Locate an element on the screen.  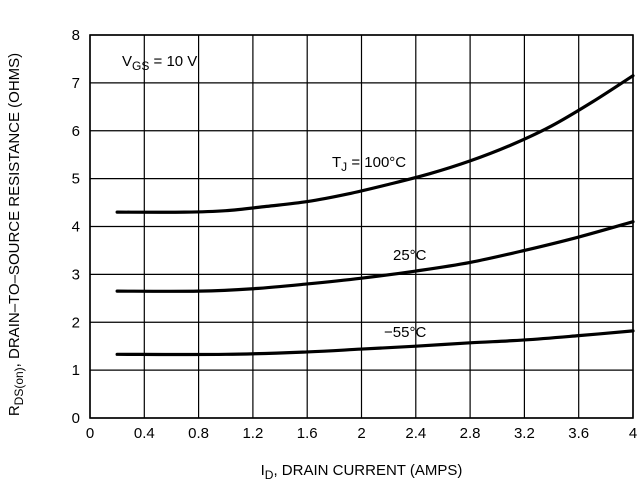
x-tick-label: 2.4 is located at coordinates (415, 433).